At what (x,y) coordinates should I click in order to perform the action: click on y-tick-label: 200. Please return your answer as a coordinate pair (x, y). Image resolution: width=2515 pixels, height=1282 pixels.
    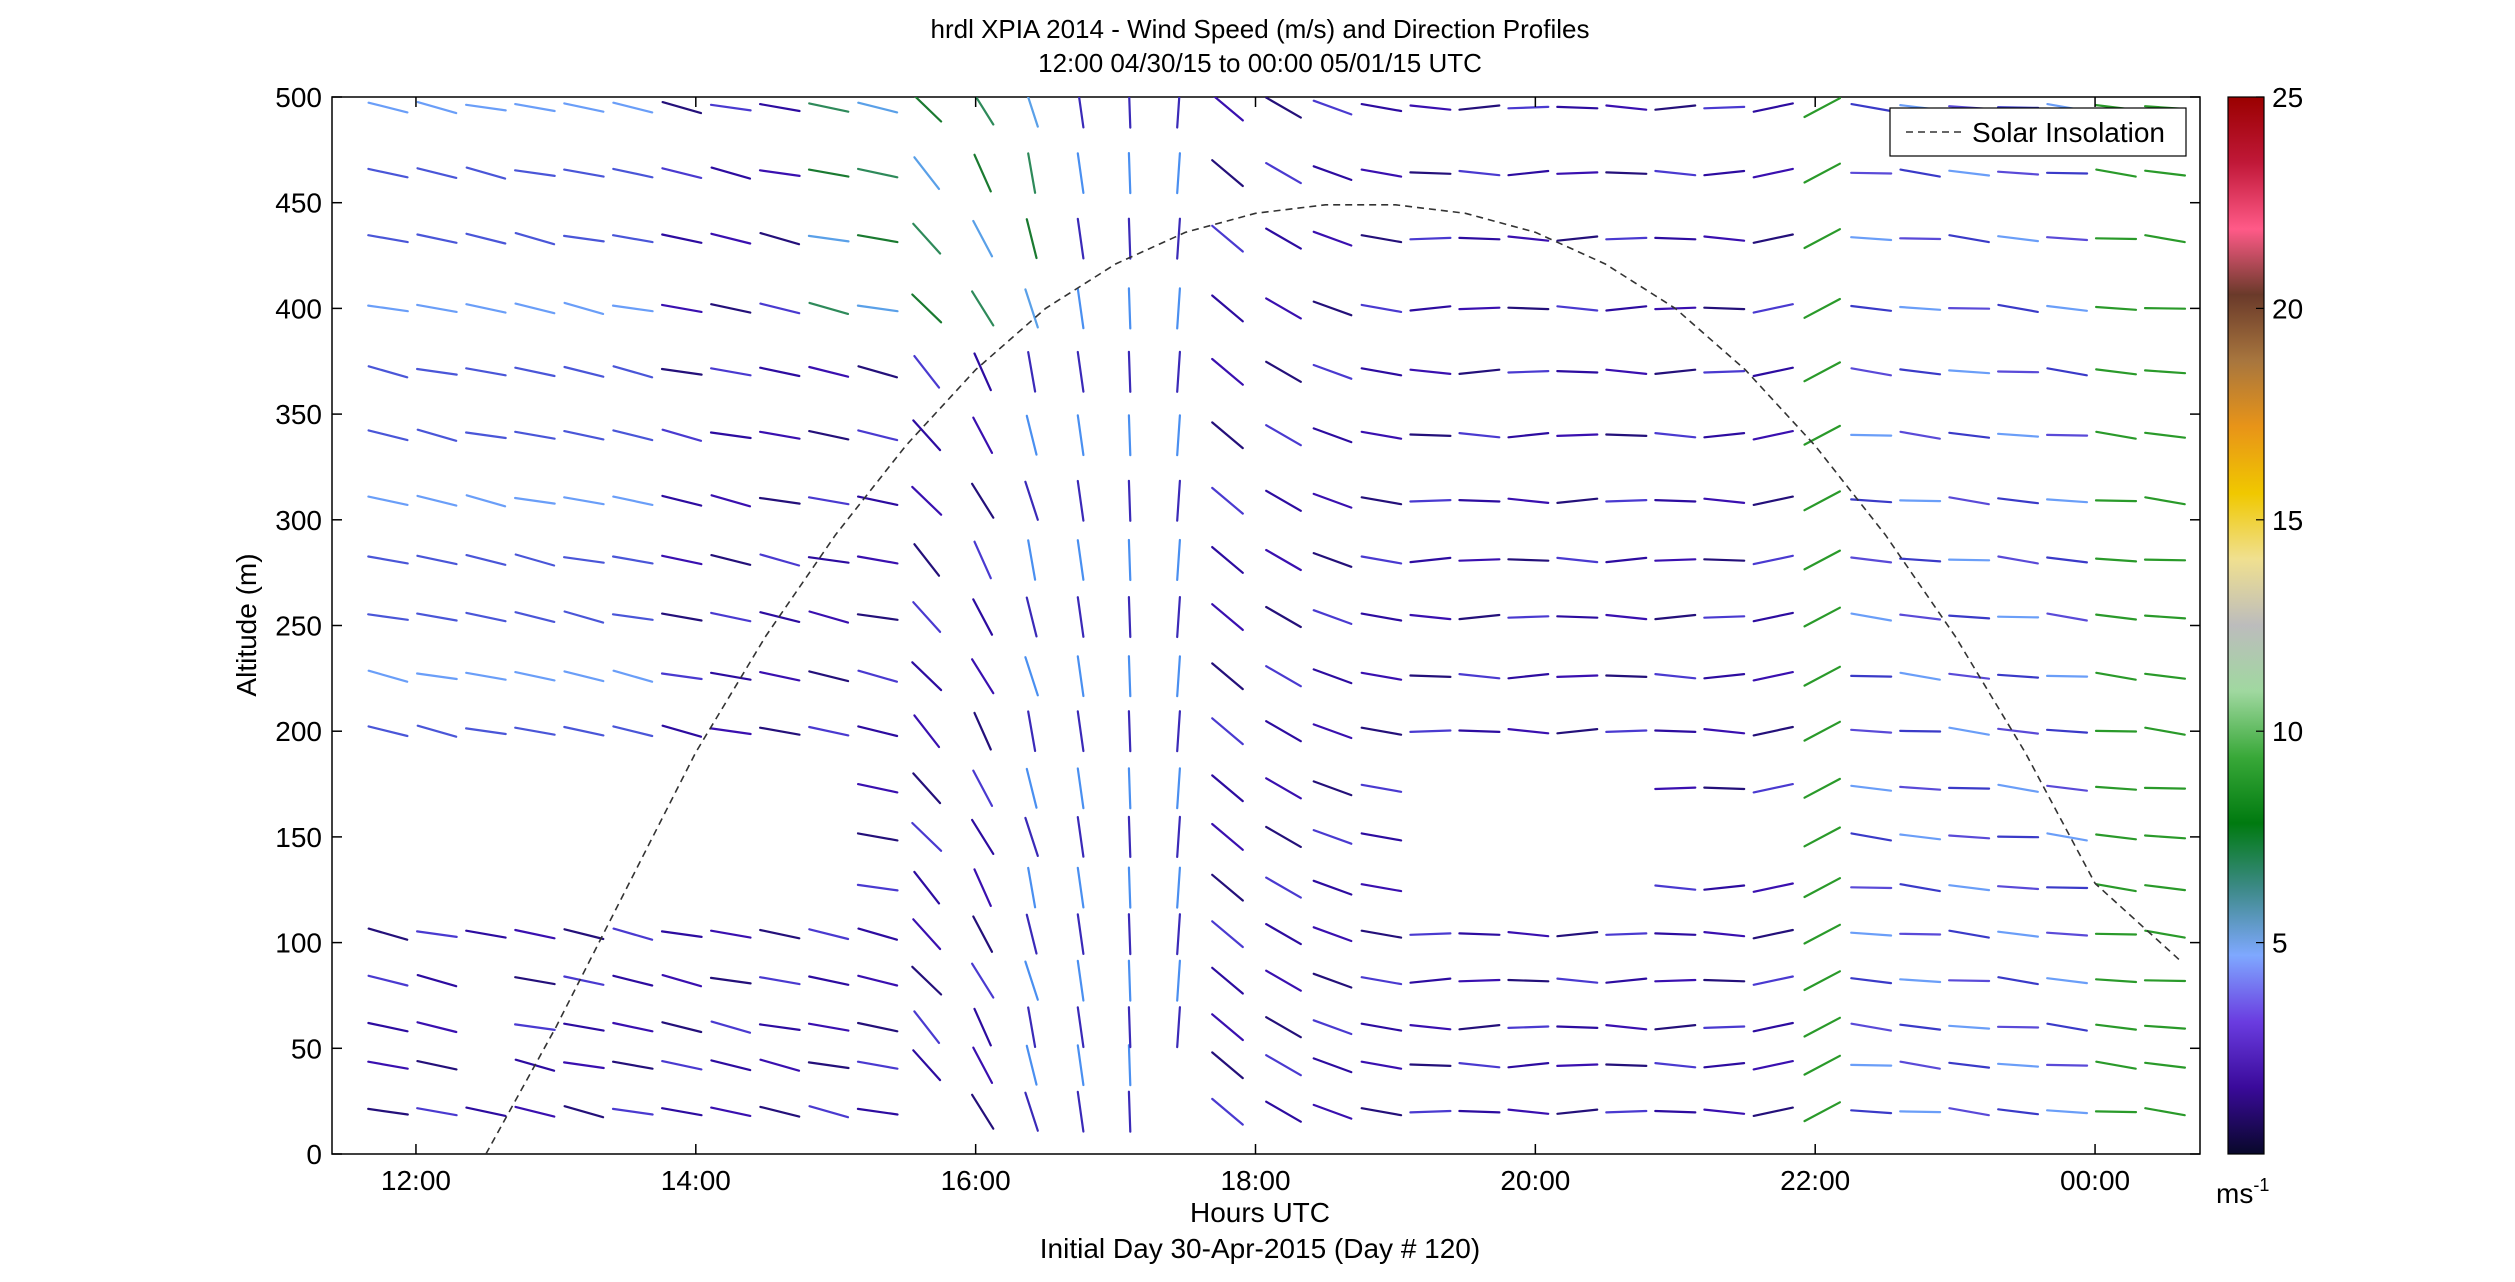
    Looking at the image, I should click on (298, 731).